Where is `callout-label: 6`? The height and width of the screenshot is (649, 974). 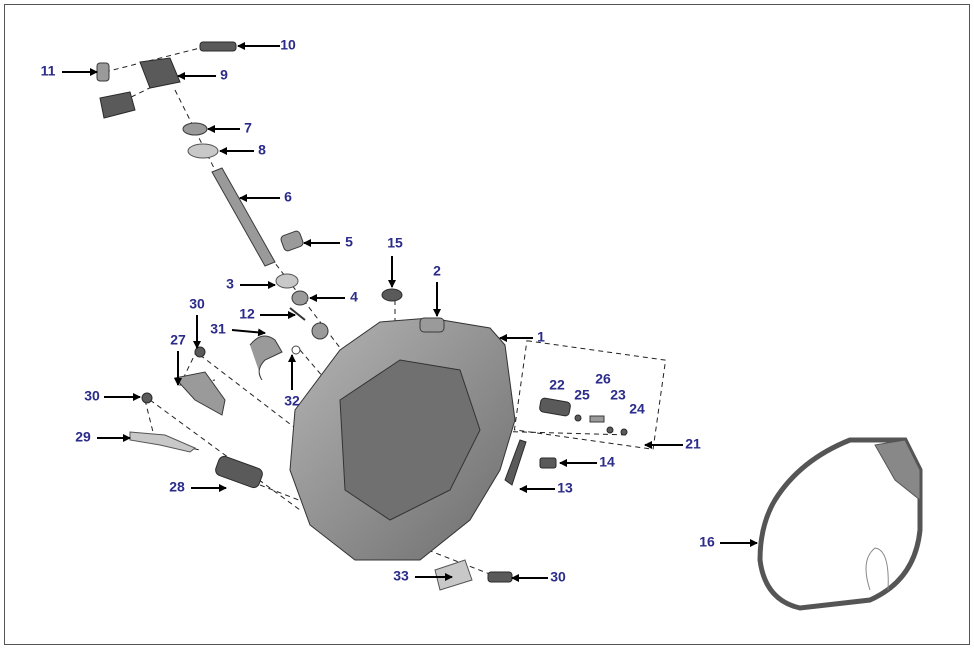
callout-label: 6 is located at coordinates (288, 197).